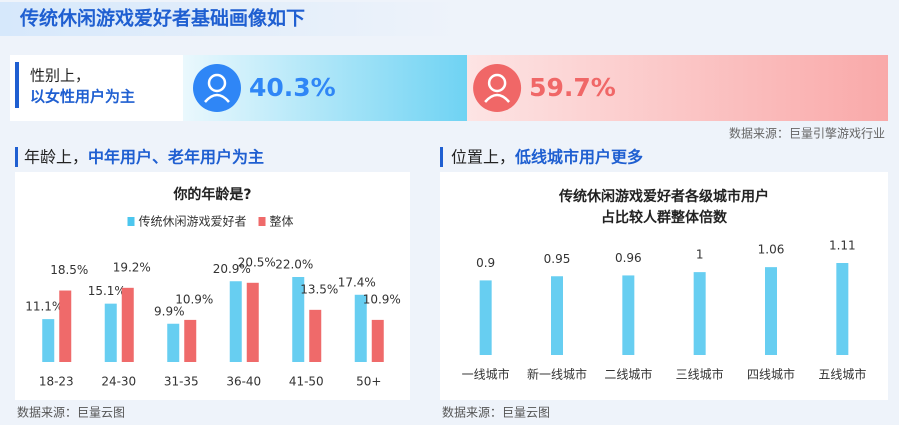 The image size is (899, 425). I want to click on x-tick-label: 50+, so click(368, 382).